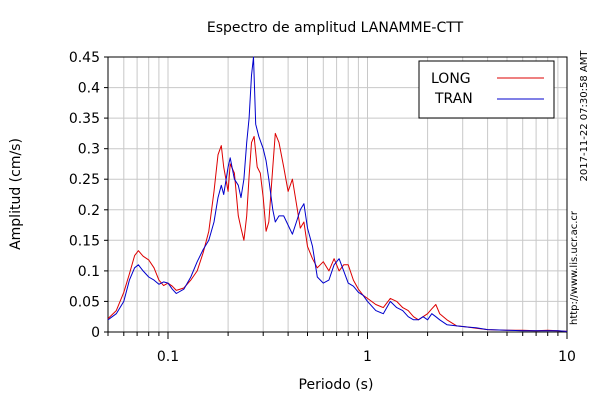 This screenshot has width=600, height=400. I want to click on x-axis-ticks: 0.1 1 10, so click(341, 348).